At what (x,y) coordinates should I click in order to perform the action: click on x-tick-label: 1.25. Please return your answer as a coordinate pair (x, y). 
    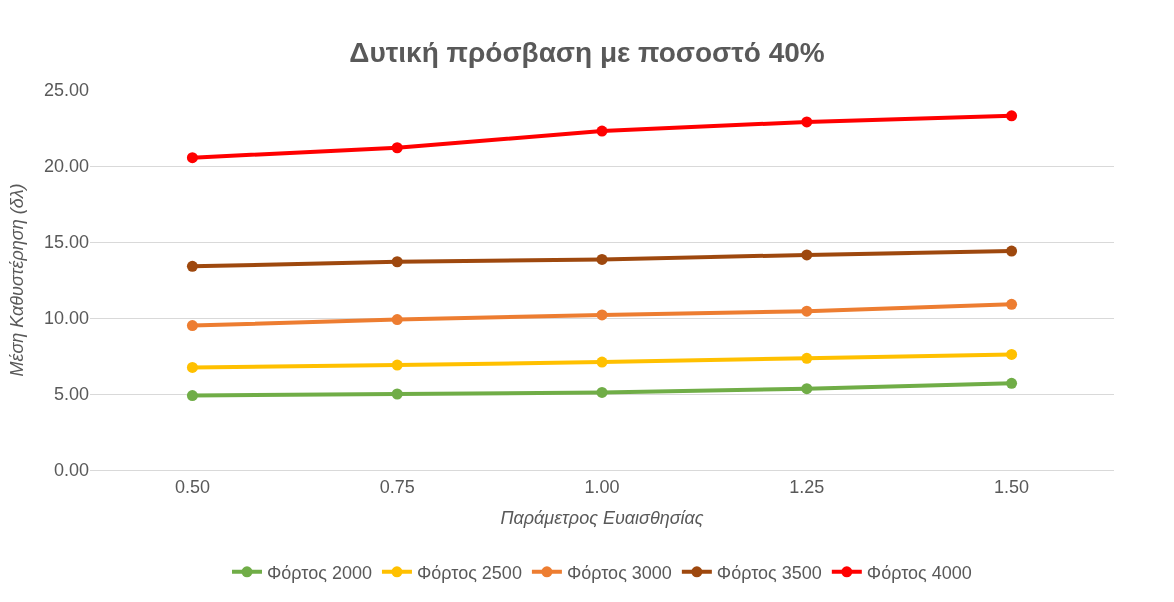
    Looking at the image, I should click on (807, 486).